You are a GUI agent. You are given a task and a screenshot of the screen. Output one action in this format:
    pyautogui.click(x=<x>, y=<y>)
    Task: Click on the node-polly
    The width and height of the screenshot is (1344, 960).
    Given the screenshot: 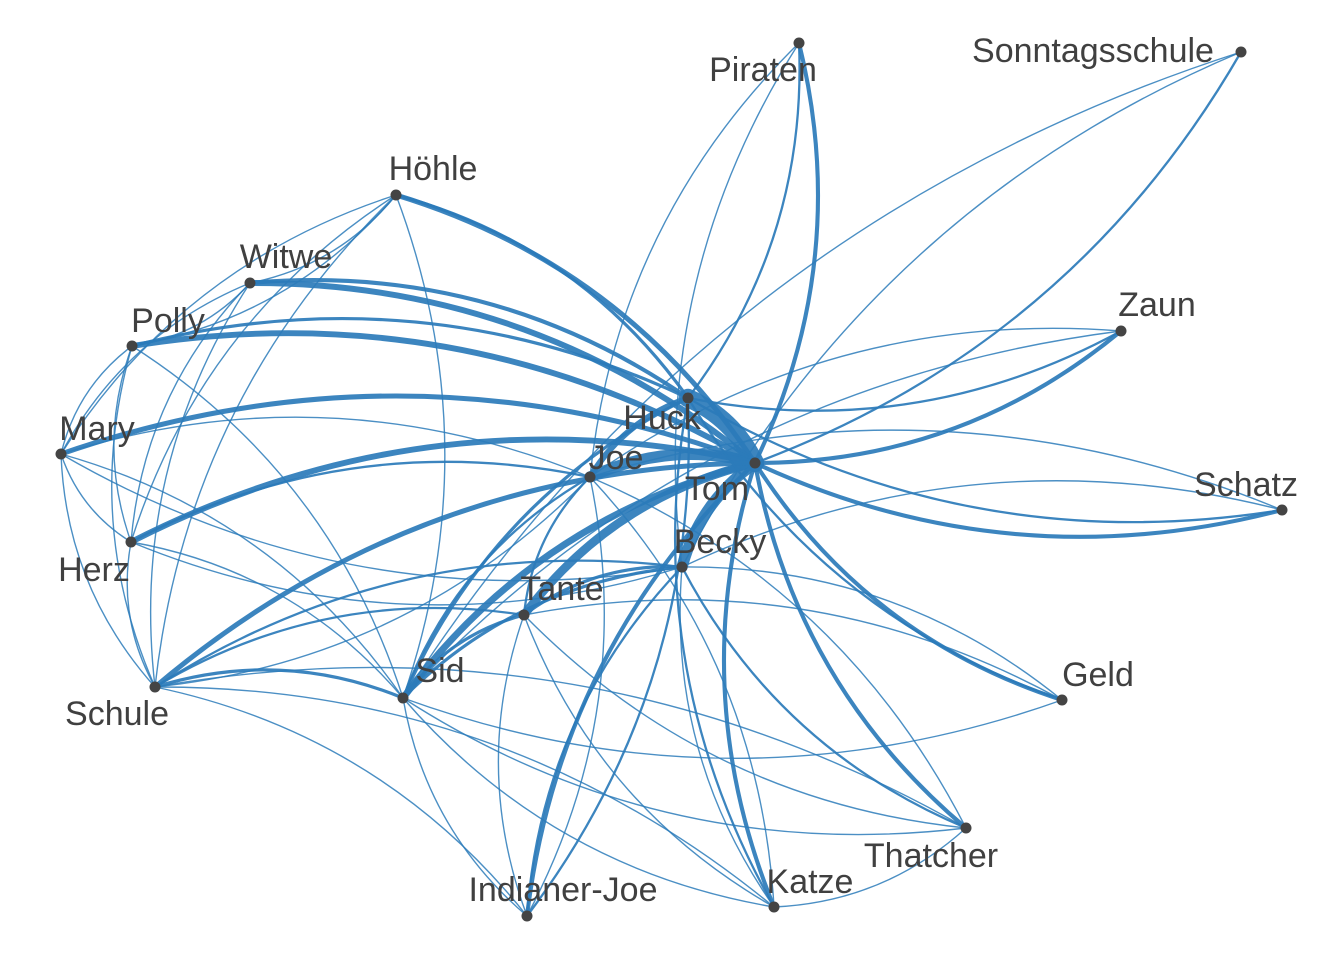 What is the action you would take?
    pyautogui.click(x=132, y=346)
    